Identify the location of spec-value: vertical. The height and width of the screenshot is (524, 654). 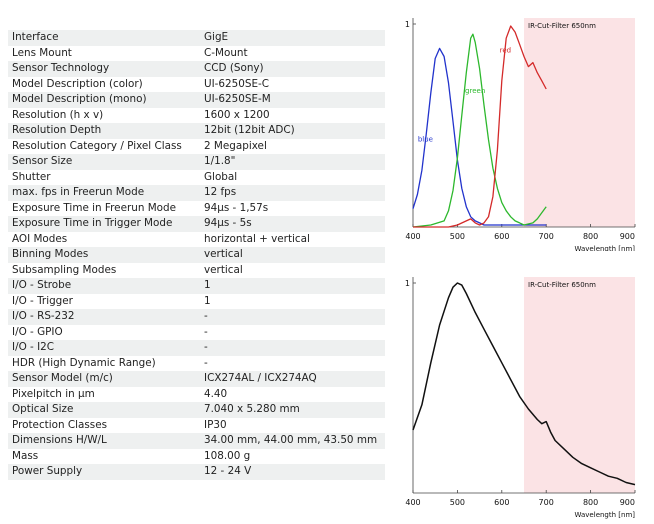
(223, 269).